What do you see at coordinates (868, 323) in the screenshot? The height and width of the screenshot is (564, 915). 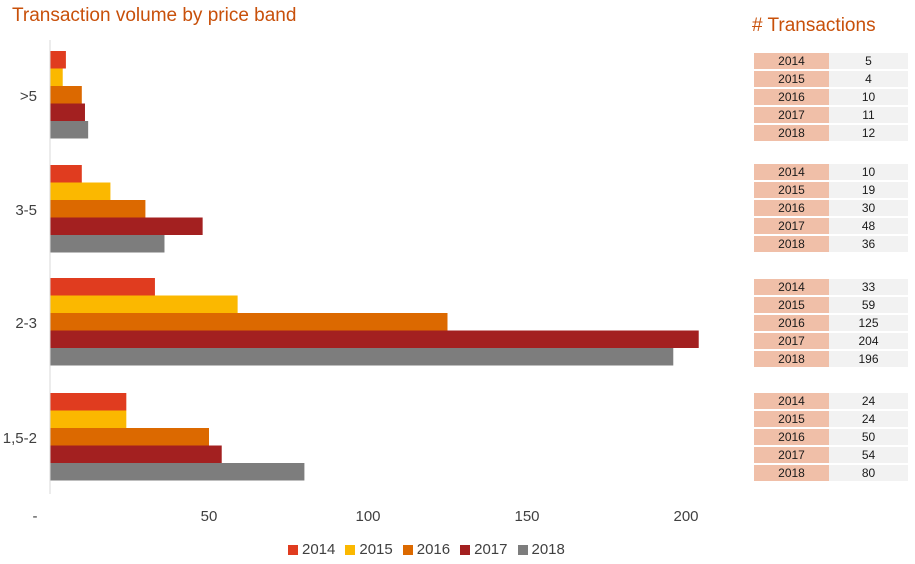 I see `transactions-count: 125` at bounding box center [868, 323].